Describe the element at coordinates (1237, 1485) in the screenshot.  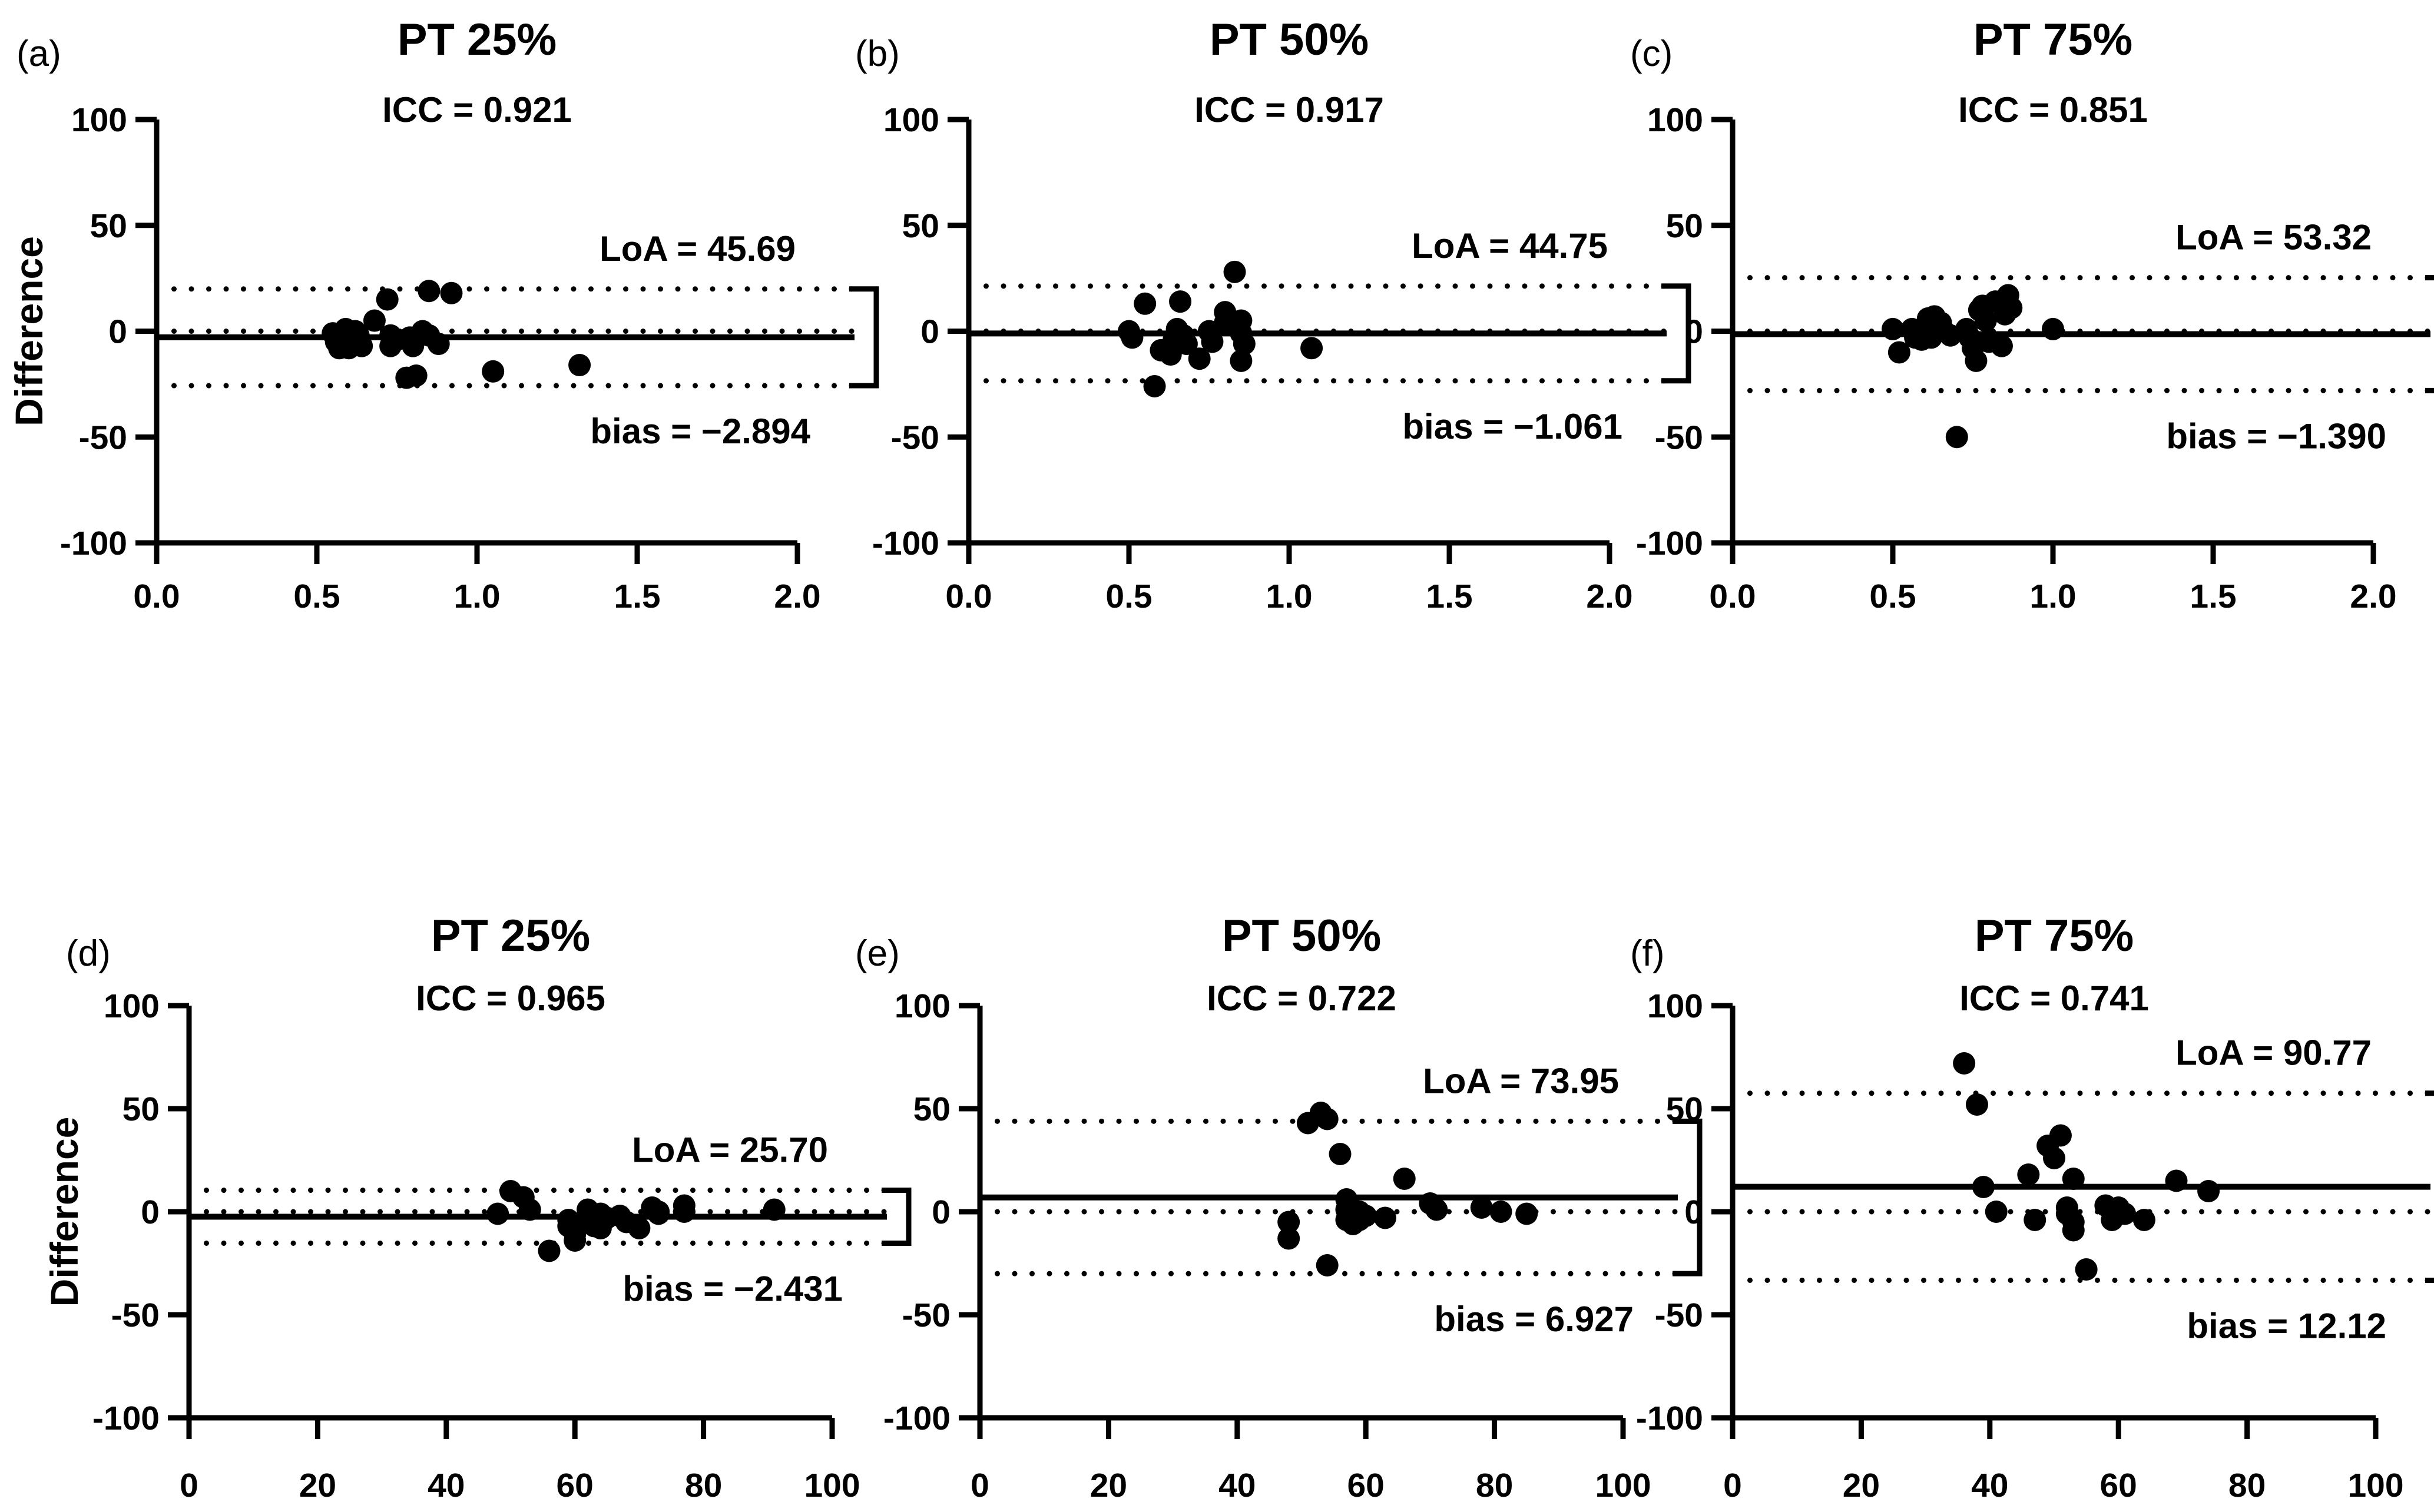
I see `x-tick-label: 40` at that location.